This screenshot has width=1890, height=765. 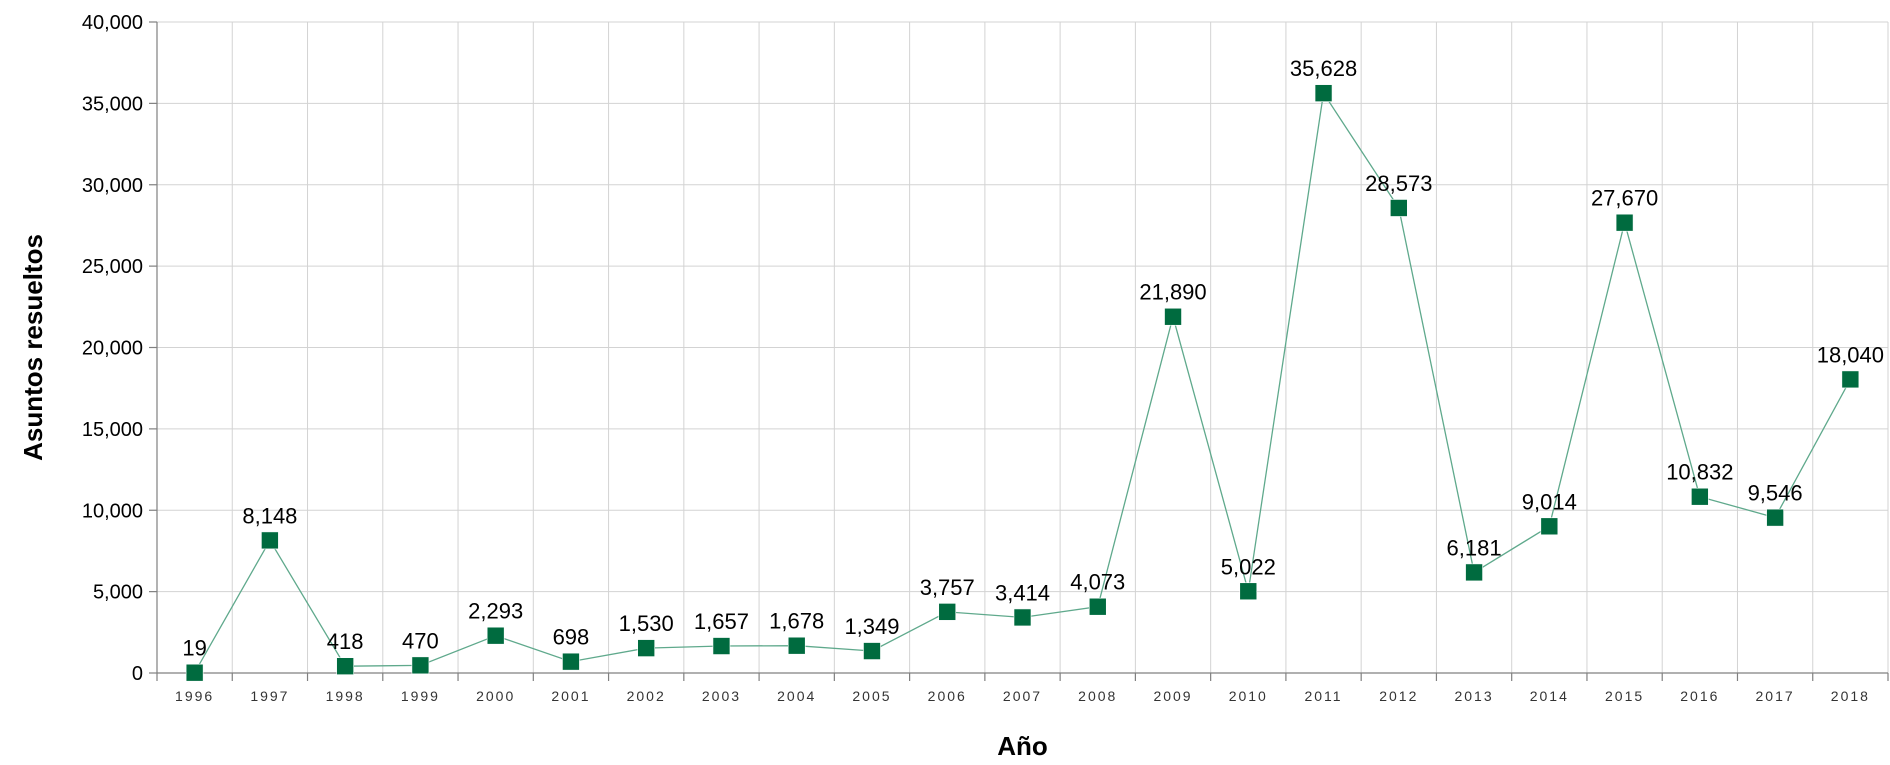 I want to click on x-tick-label: 2018, so click(x=1850, y=696).